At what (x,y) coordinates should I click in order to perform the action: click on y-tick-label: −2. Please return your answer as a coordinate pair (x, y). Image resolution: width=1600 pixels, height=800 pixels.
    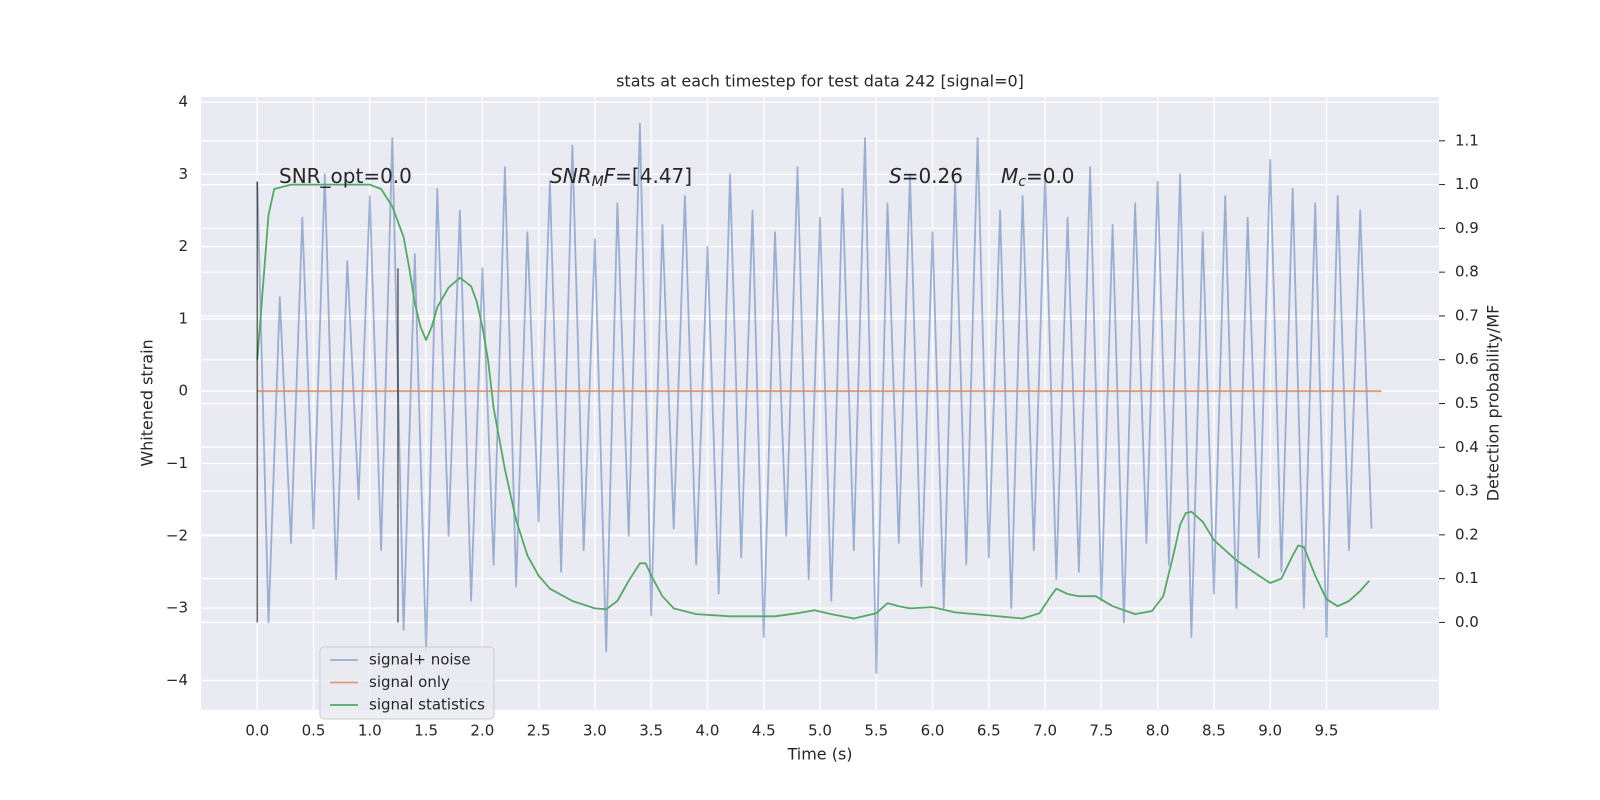
    Looking at the image, I should click on (177, 535).